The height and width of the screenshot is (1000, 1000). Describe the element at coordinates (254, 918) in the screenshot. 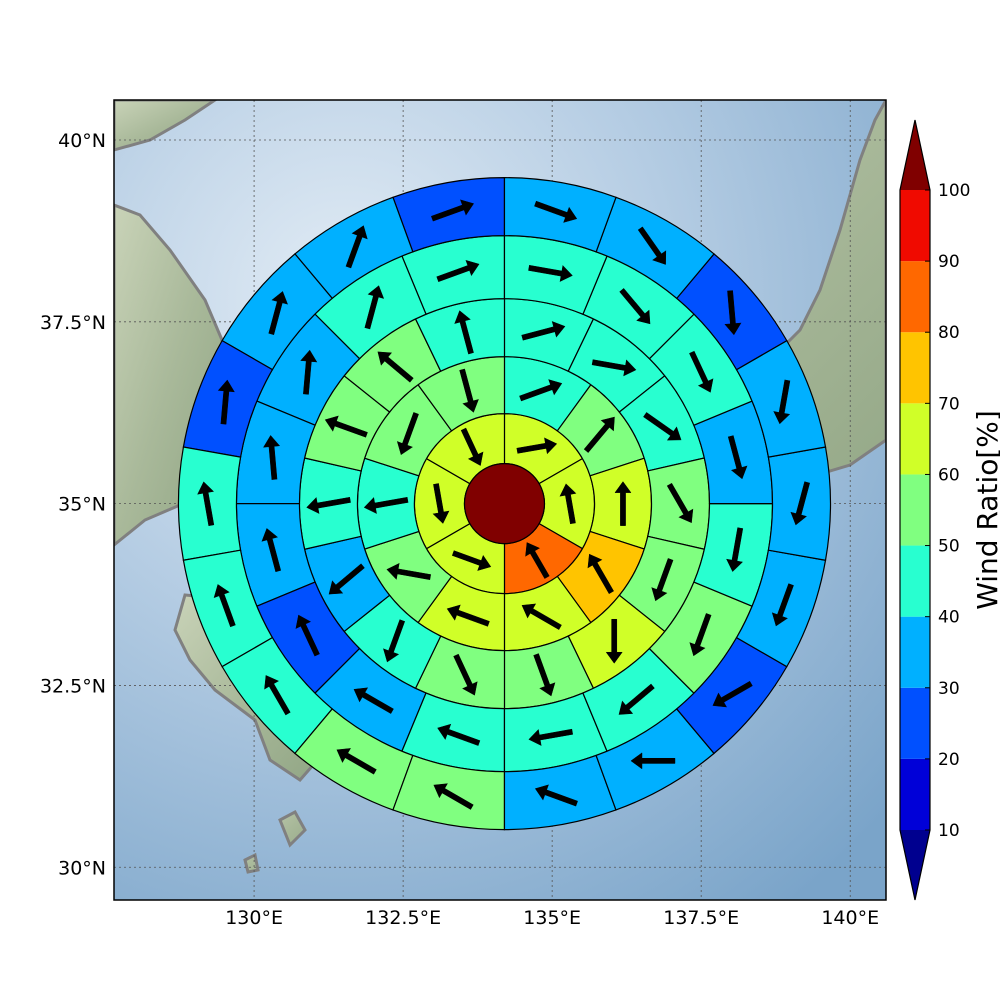

I see `x-tick-label: 130°E` at that location.